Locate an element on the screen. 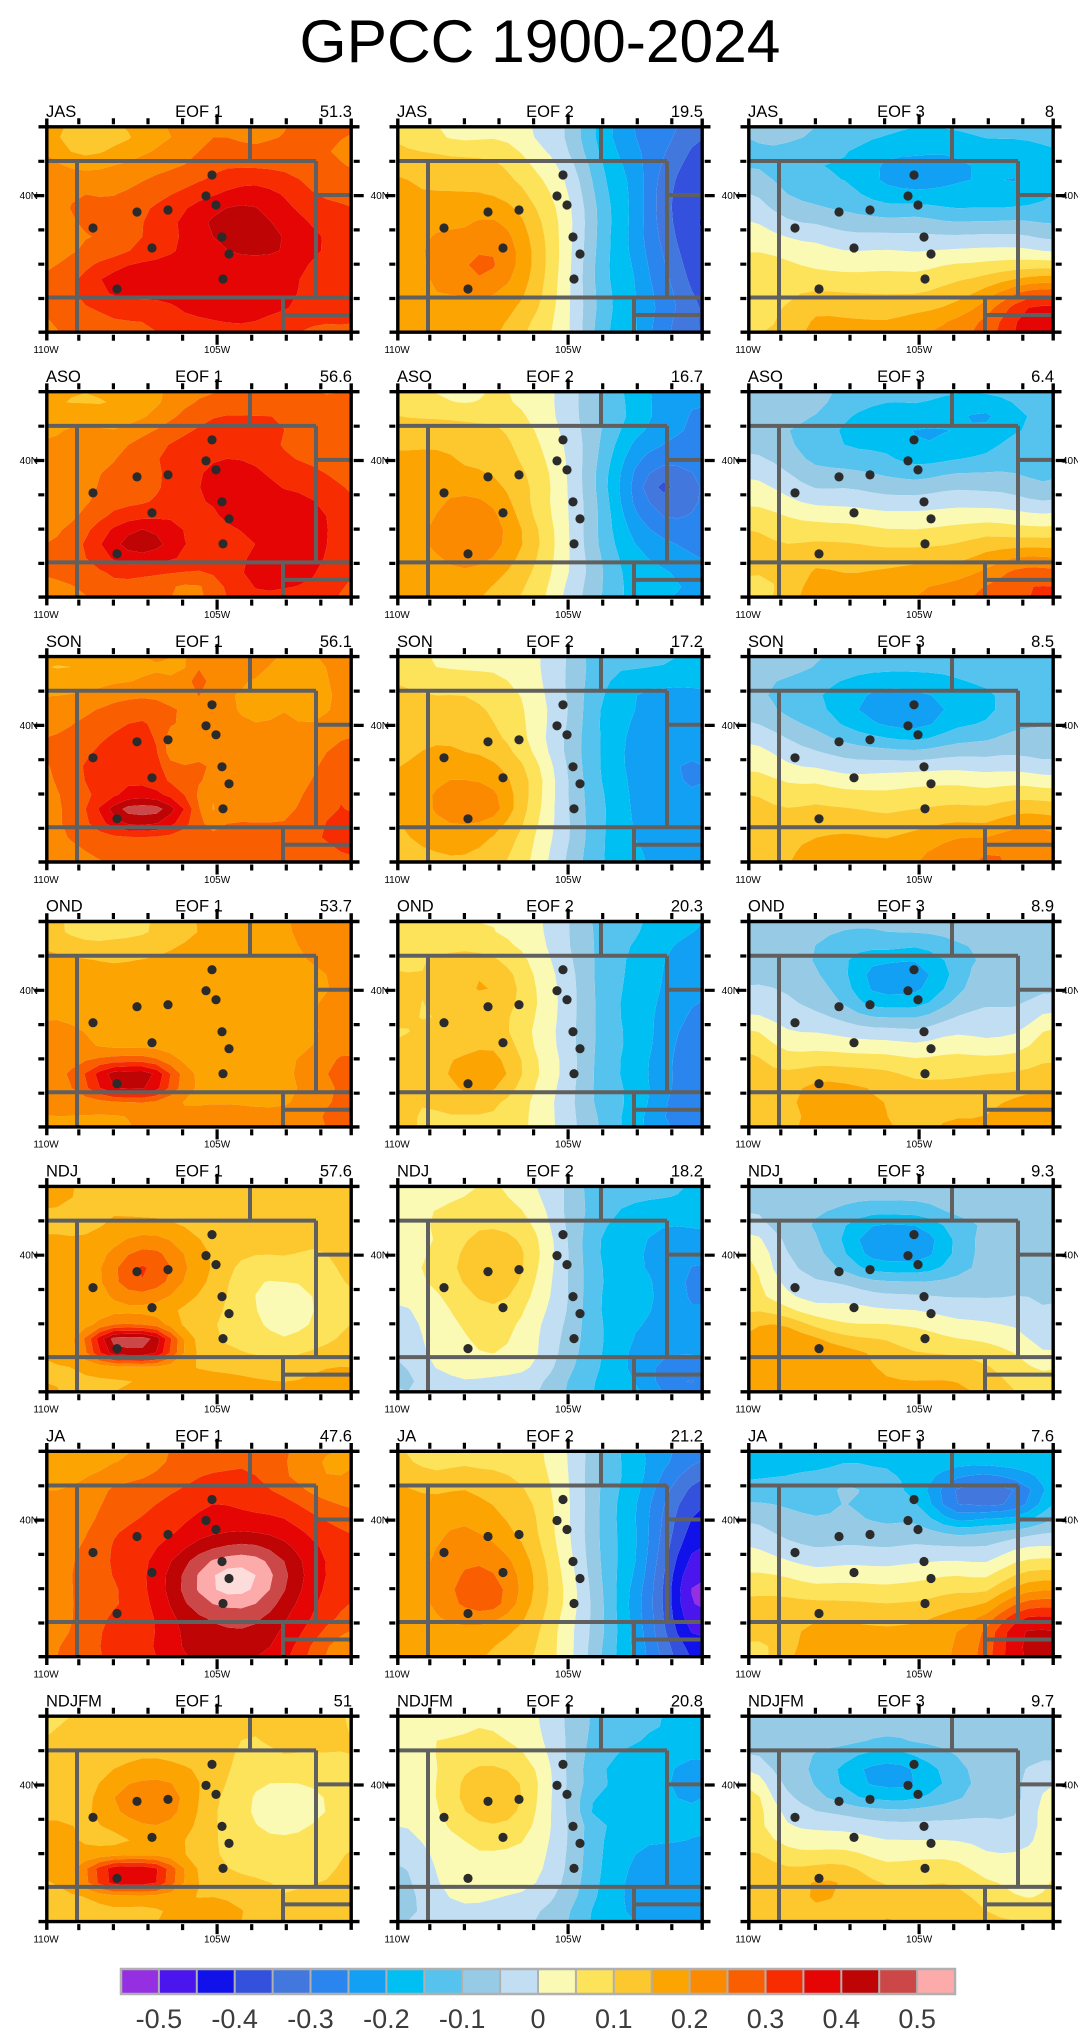  svg-text: GPCC 1900-2024 is located at coordinates (540, 41).